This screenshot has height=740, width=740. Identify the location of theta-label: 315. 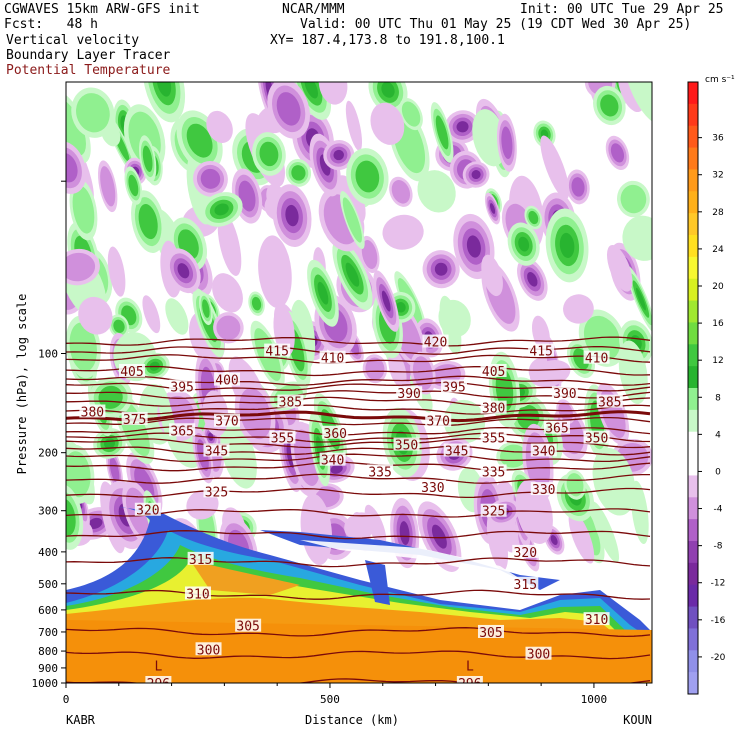
(200, 560).